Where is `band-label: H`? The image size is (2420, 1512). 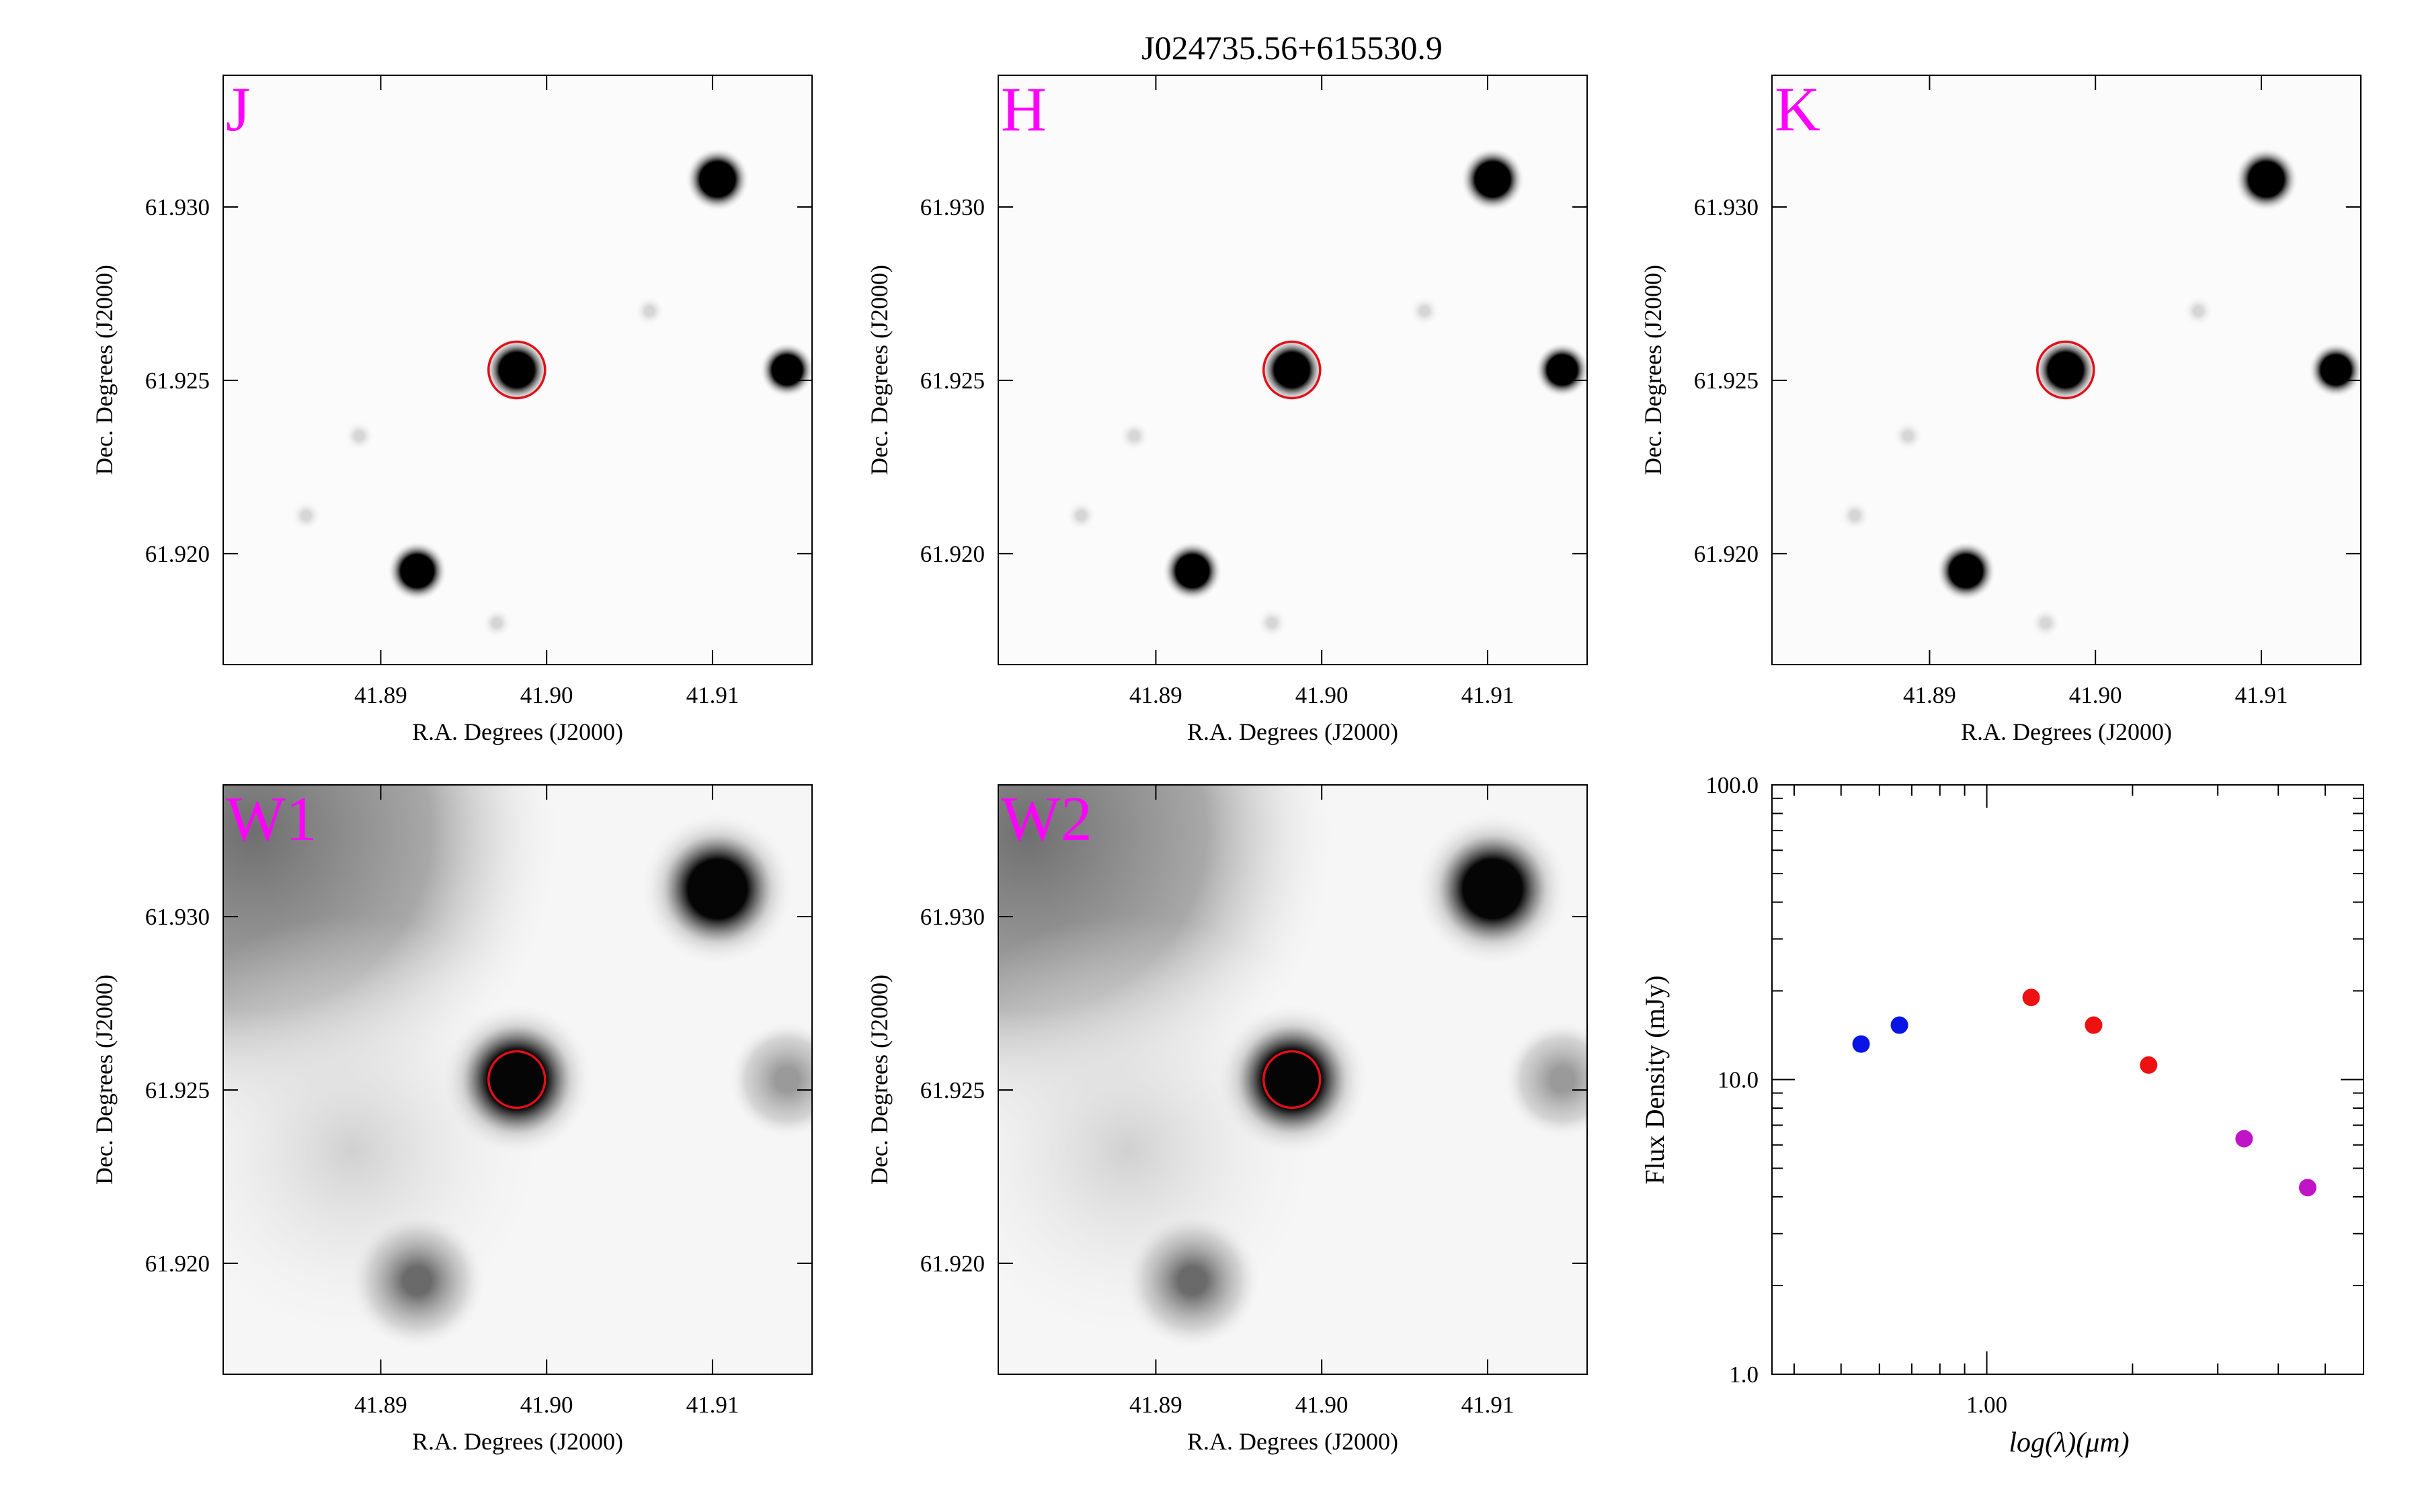
band-label: H is located at coordinates (1024, 110).